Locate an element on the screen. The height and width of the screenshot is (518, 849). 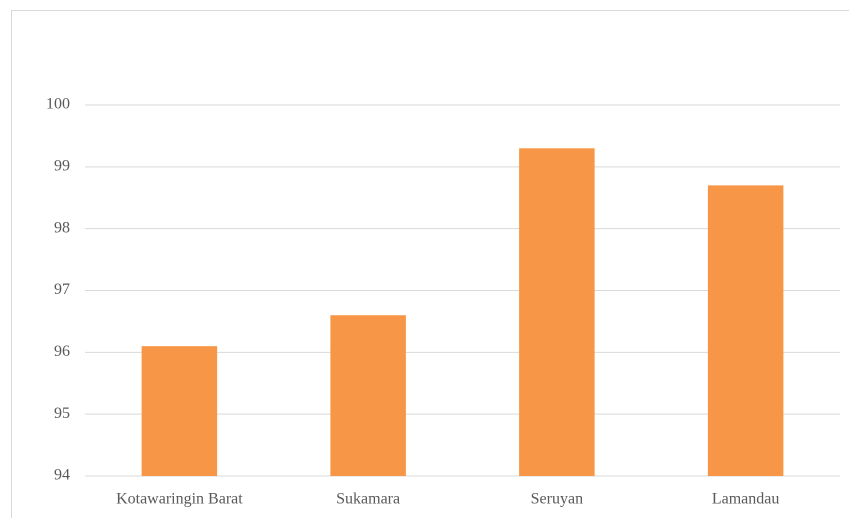
y-tick-label: 95 is located at coordinates (62, 413).